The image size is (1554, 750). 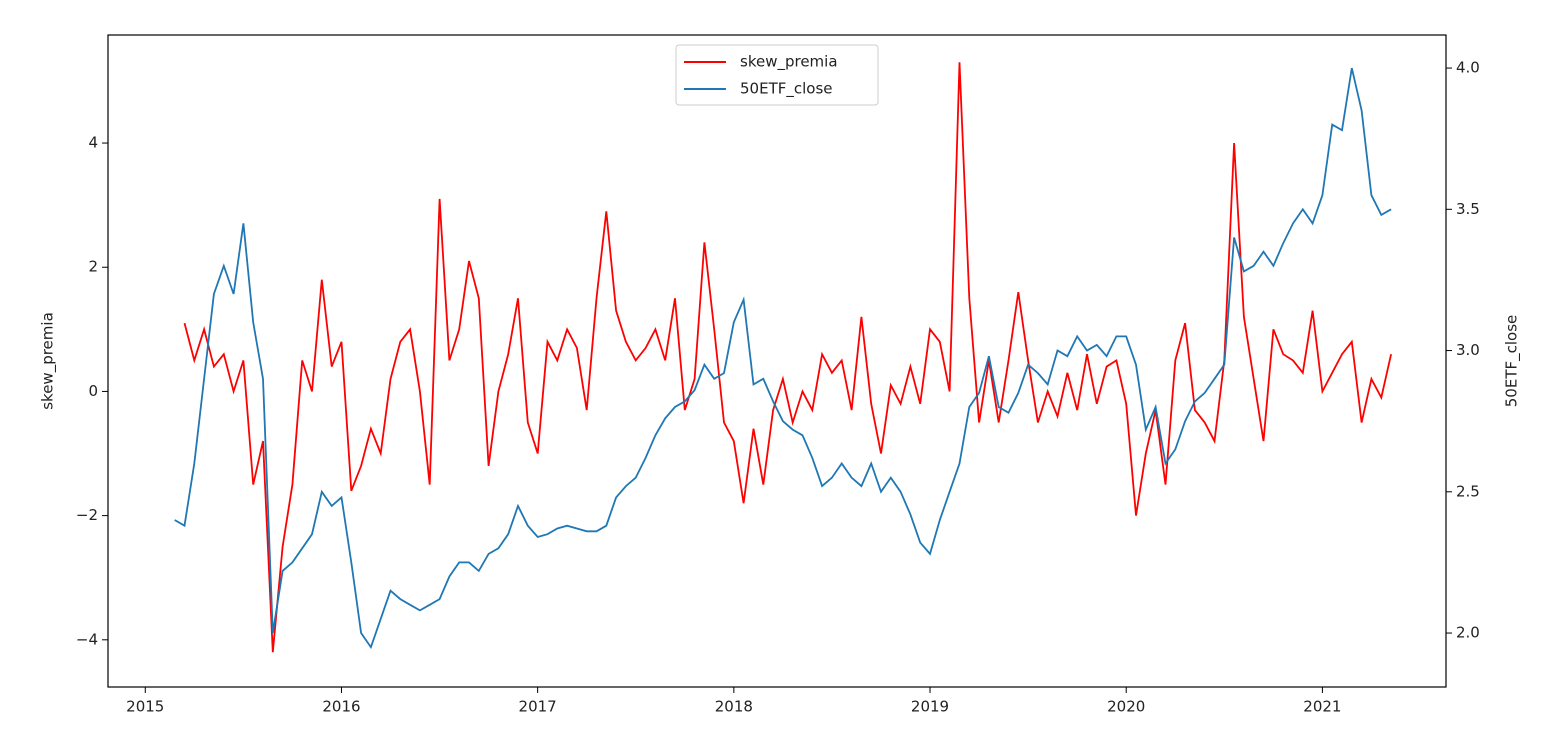 I want to click on y2-axis-label: 50ETF_close, so click(x=1512, y=361).